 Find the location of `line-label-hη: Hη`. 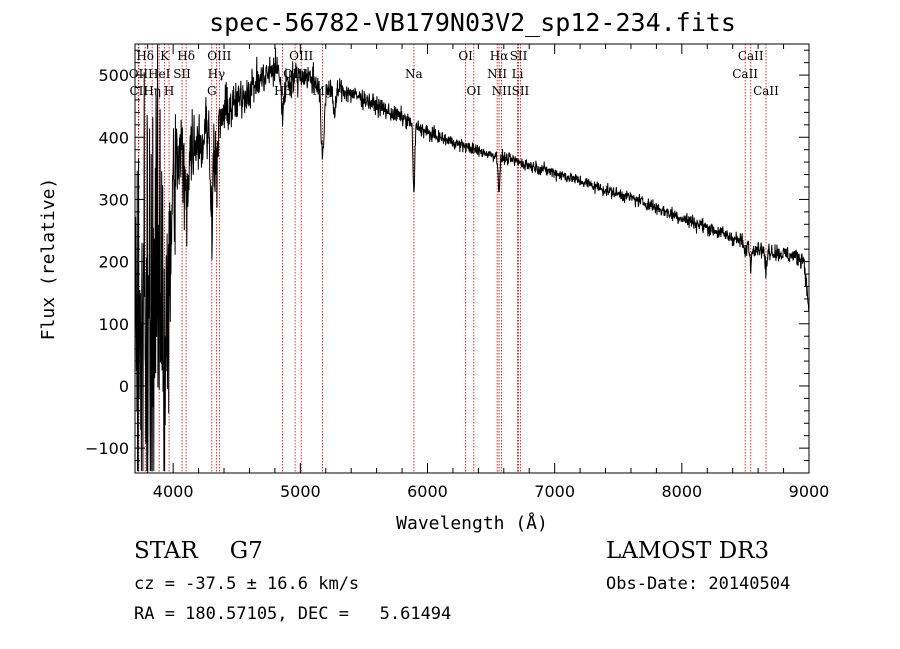

line-label-hη: Hη is located at coordinates (152, 91).